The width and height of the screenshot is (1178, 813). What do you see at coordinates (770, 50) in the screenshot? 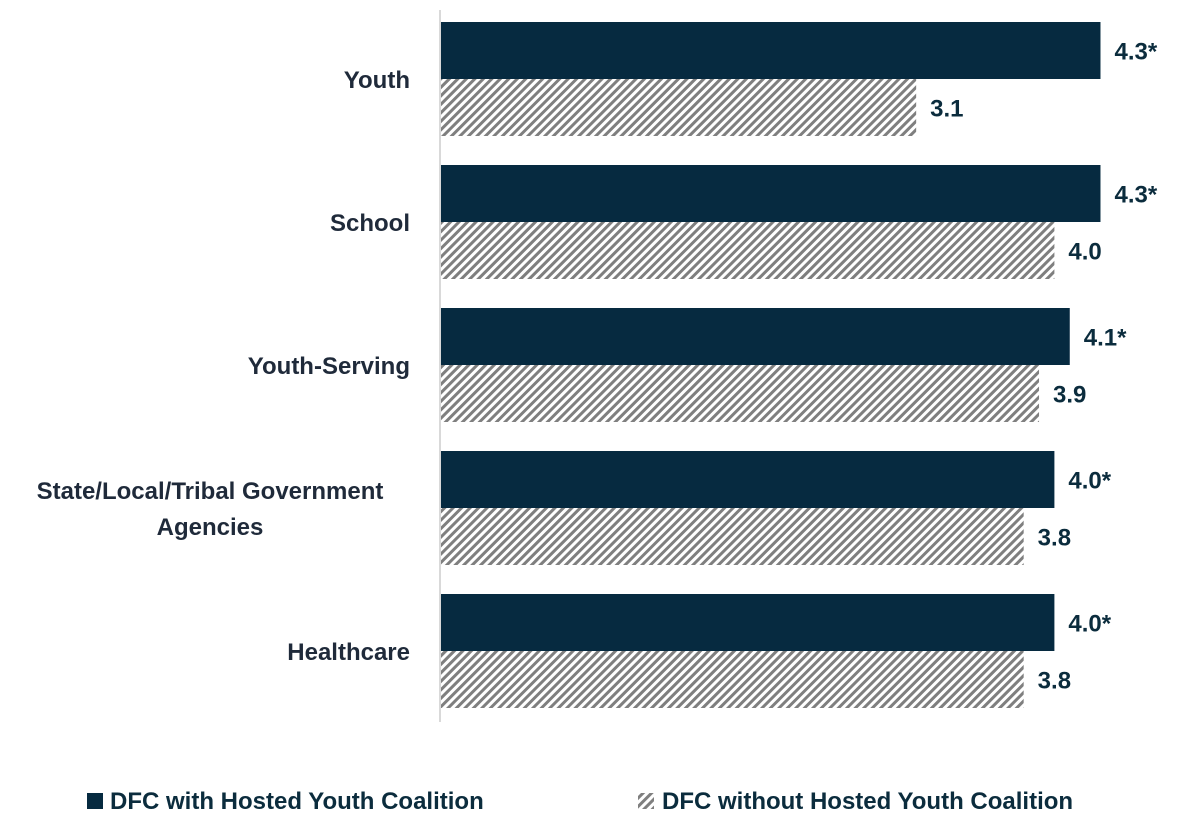
I see `bar-youth-with-coalition` at bounding box center [770, 50].